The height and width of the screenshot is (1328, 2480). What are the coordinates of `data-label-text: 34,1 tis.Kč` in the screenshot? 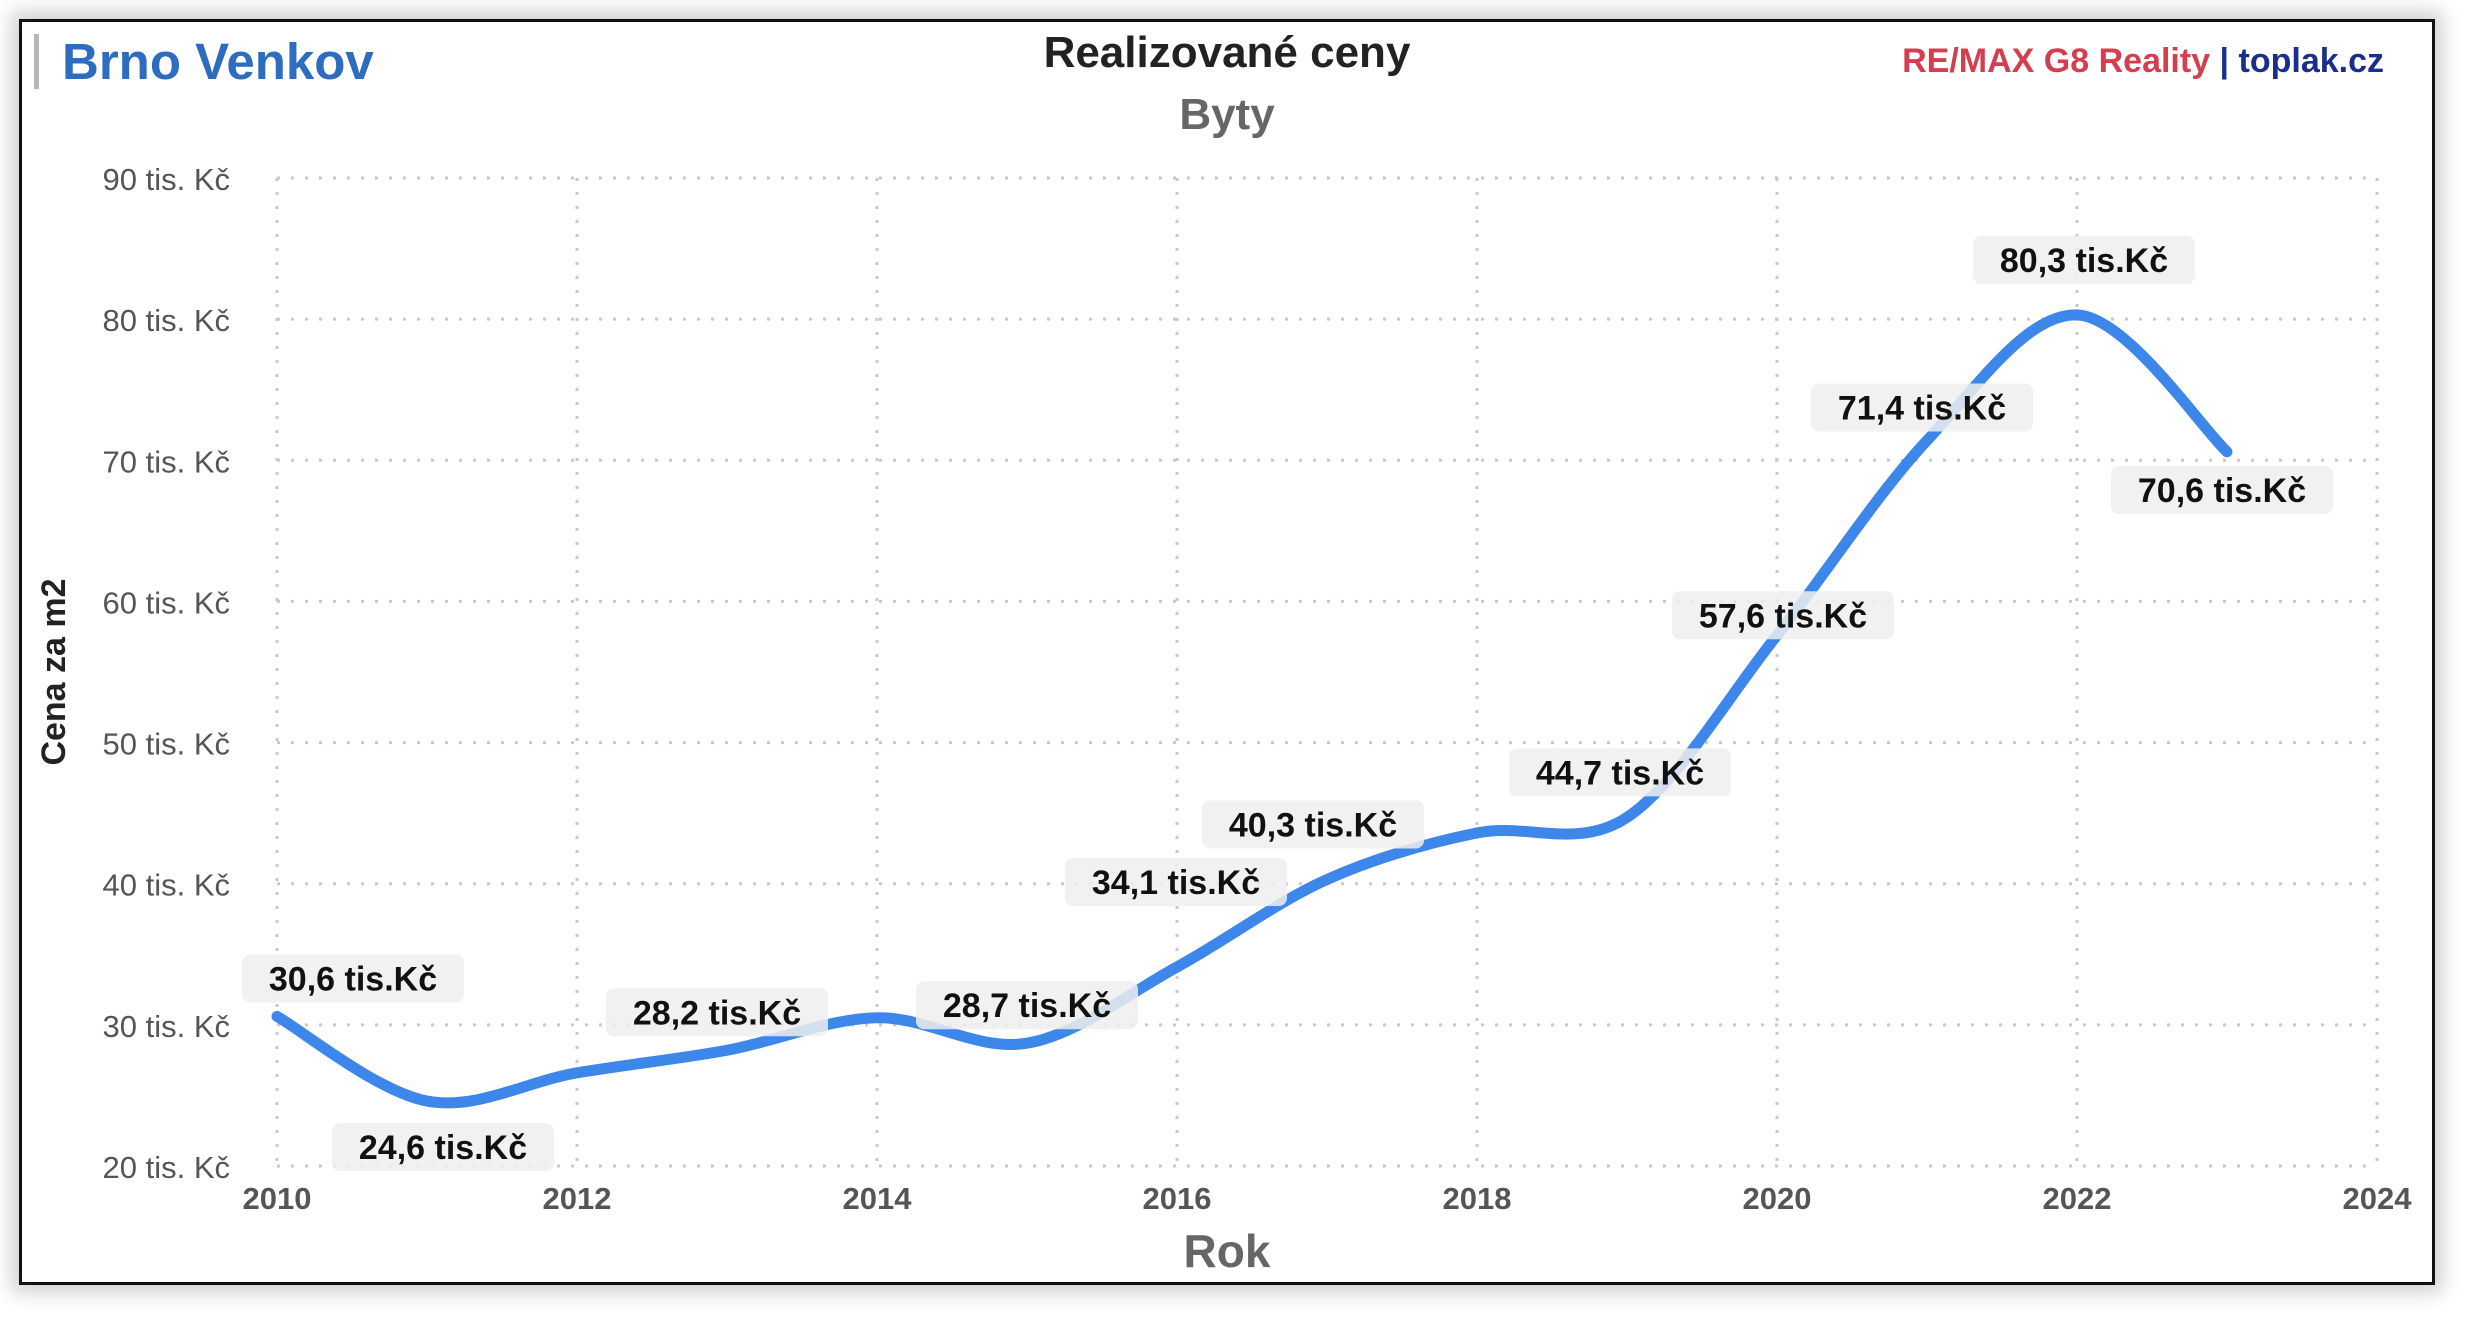 It's located at (1176, 883).